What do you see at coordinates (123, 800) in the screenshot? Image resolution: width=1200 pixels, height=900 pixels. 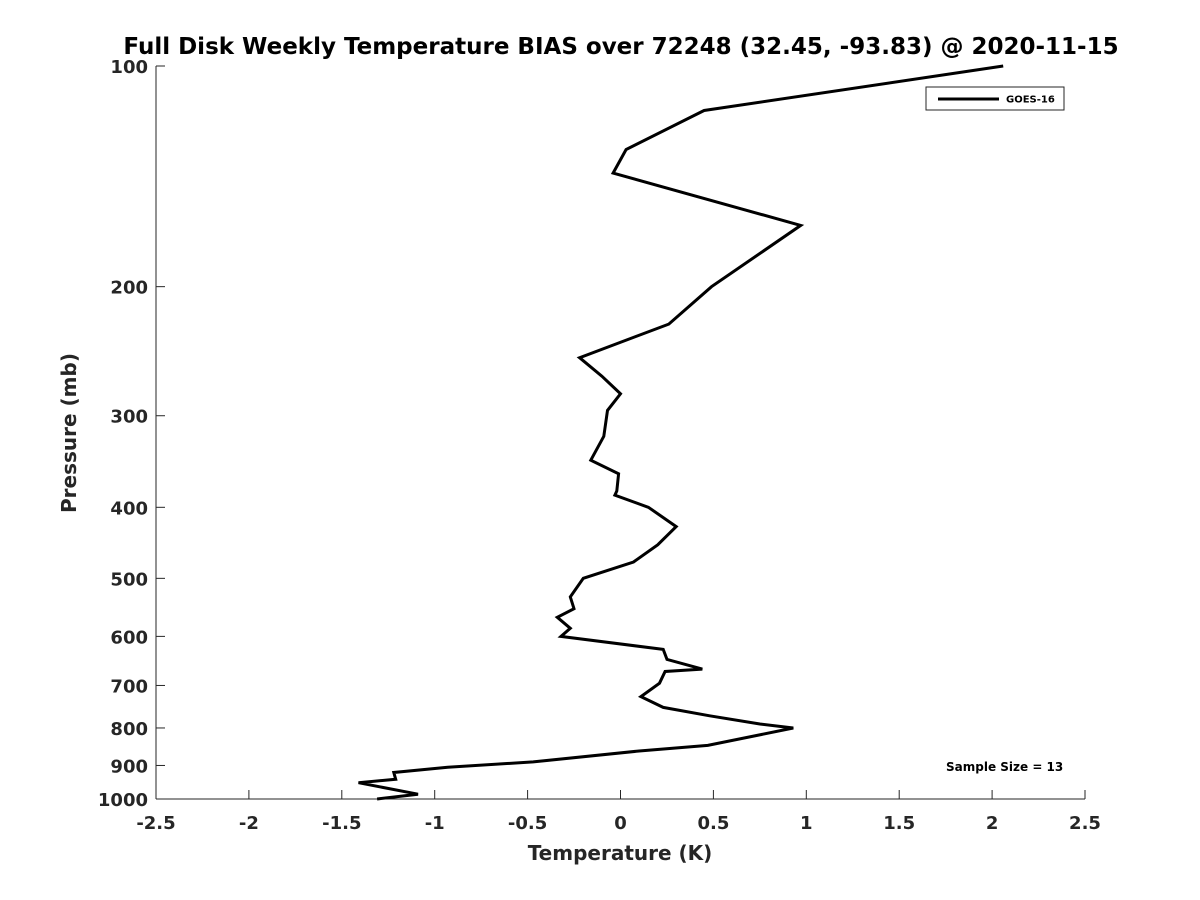 I see `y-tick-label: 1000` at bounding box center [123, 800].